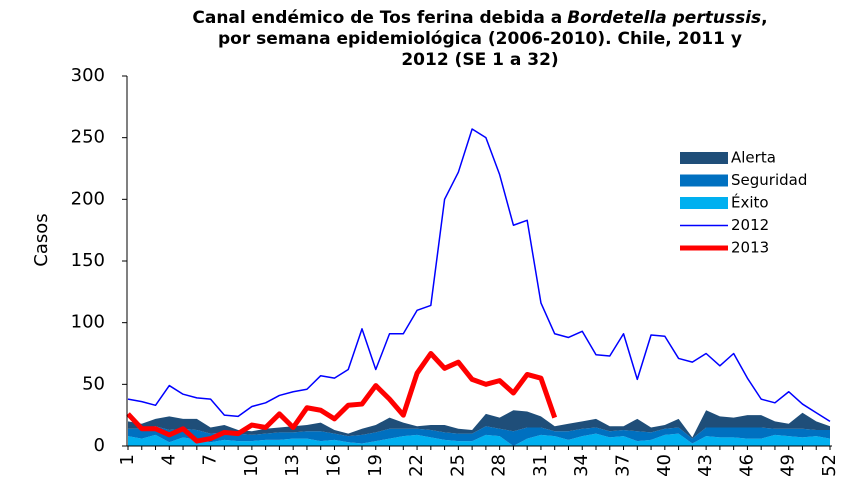 This screenshot has width=852, height=485. I want to click on x-tick-label: 43, so click(705, 465).